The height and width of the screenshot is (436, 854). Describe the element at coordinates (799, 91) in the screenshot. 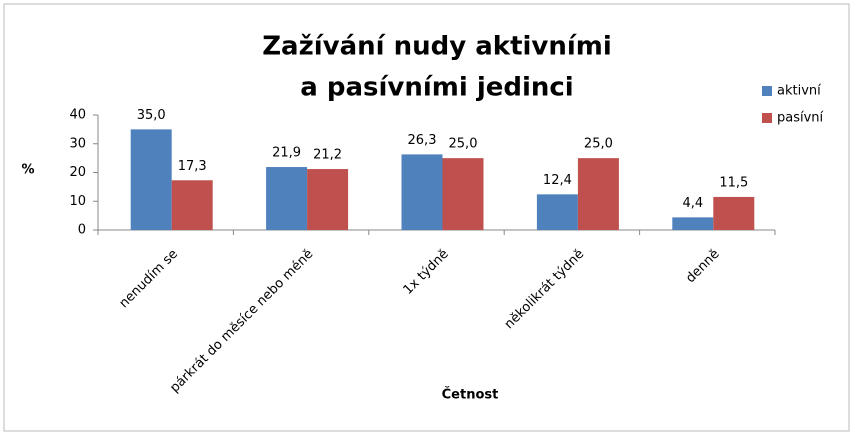

I see `legend-label: aktivní` at that location.